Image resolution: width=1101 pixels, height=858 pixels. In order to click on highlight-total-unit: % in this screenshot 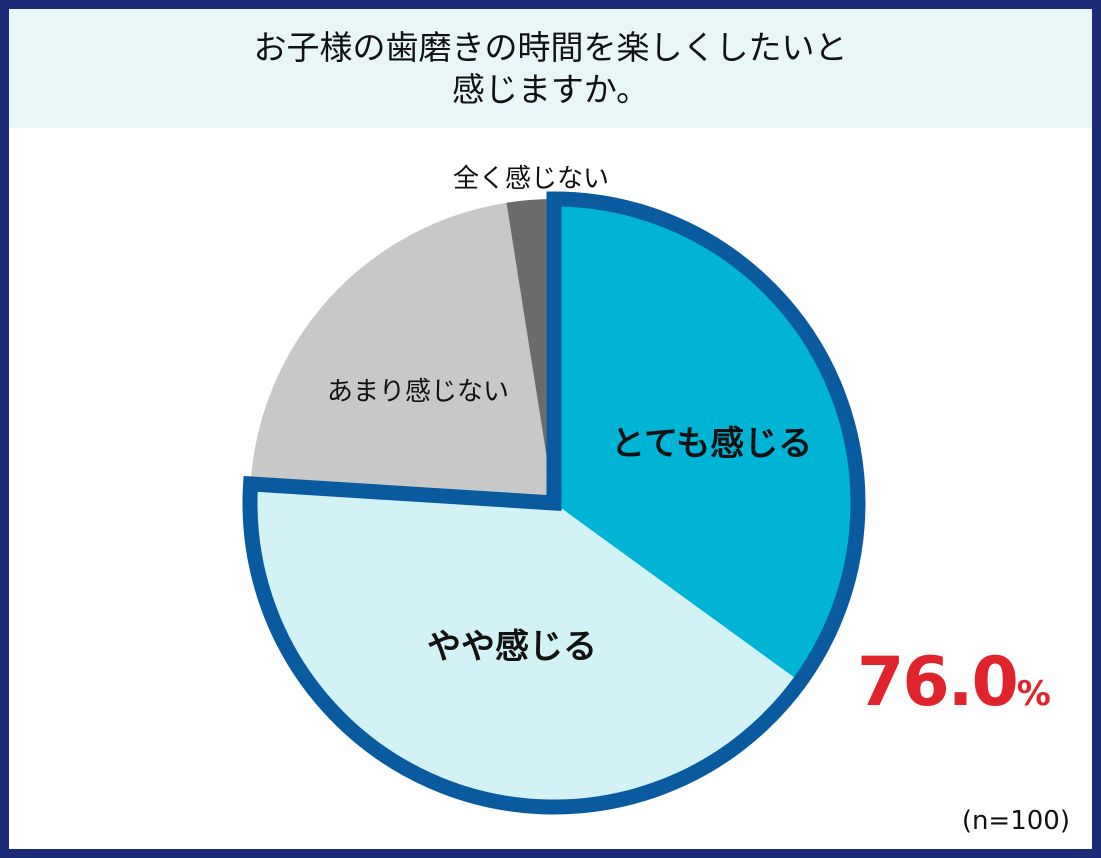, I will do `click(1033, 694)`.